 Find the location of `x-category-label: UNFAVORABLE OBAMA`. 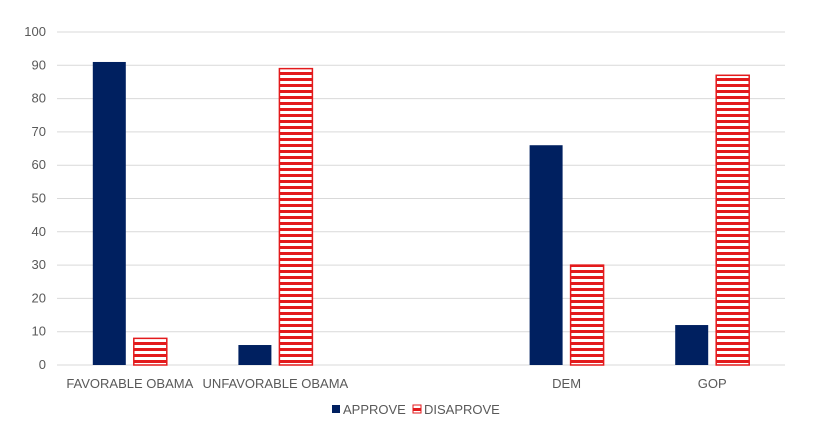

x-category-label: UNFAVORABLE OBAMA is located at coordinates (276, 383).